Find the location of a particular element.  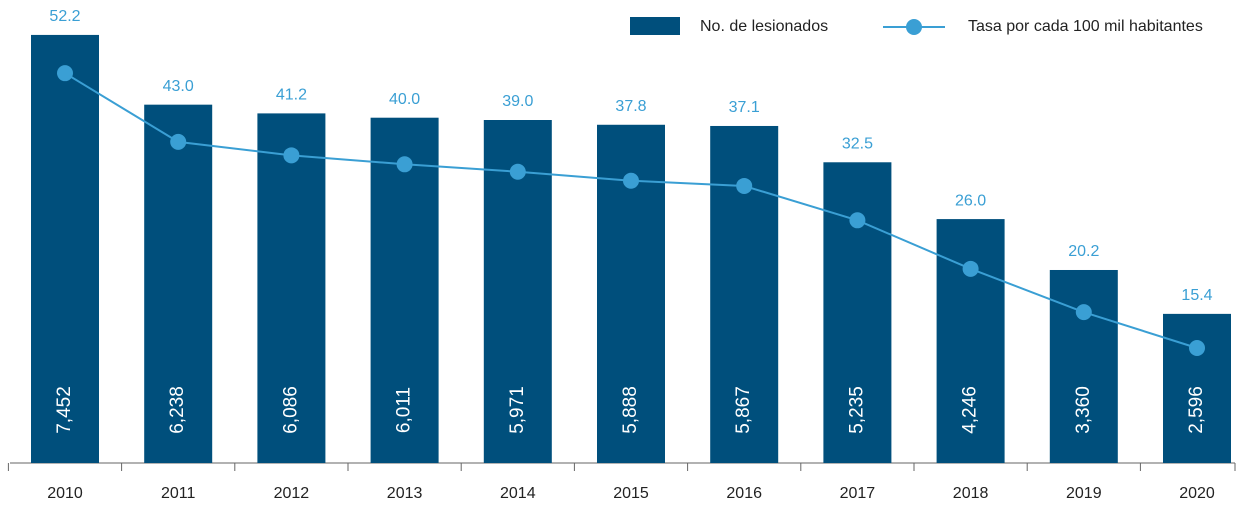

line-value-label: 37.8 is located at coordinates (630, 106).